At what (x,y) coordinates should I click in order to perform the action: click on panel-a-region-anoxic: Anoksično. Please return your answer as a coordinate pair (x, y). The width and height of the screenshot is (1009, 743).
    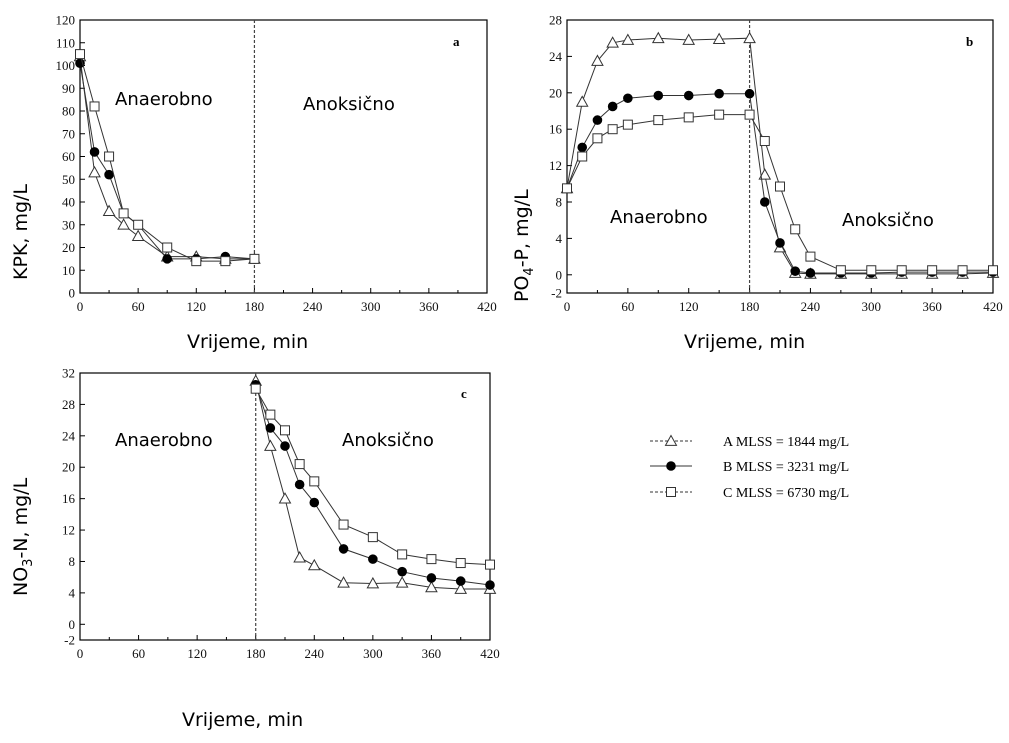
    Looking at the image, I should click on (349, 104).